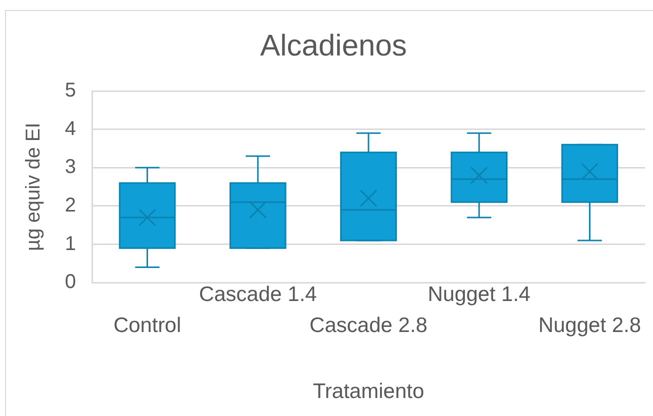  I want to click on y-axis-title: µg equiv de EI, so click(33, 186).